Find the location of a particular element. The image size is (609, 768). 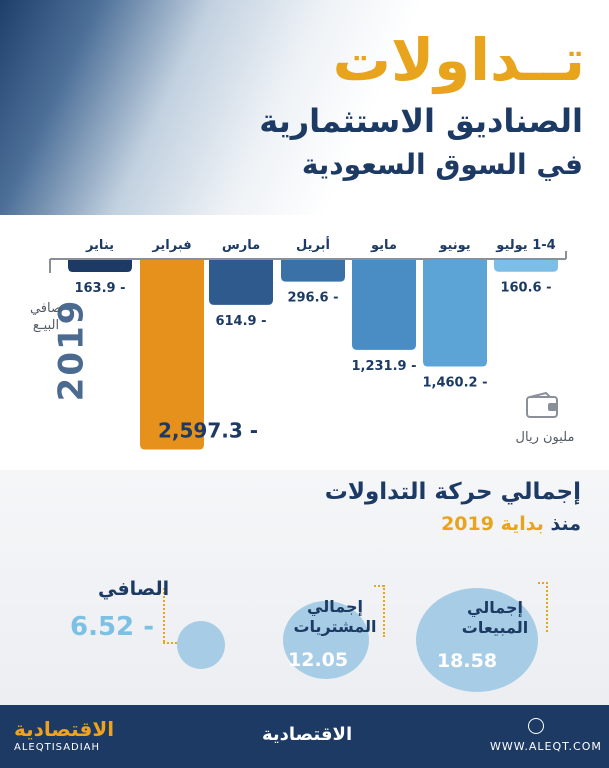

website-link: WWW.ALEQT.COM is located at coordinates (546, 746).